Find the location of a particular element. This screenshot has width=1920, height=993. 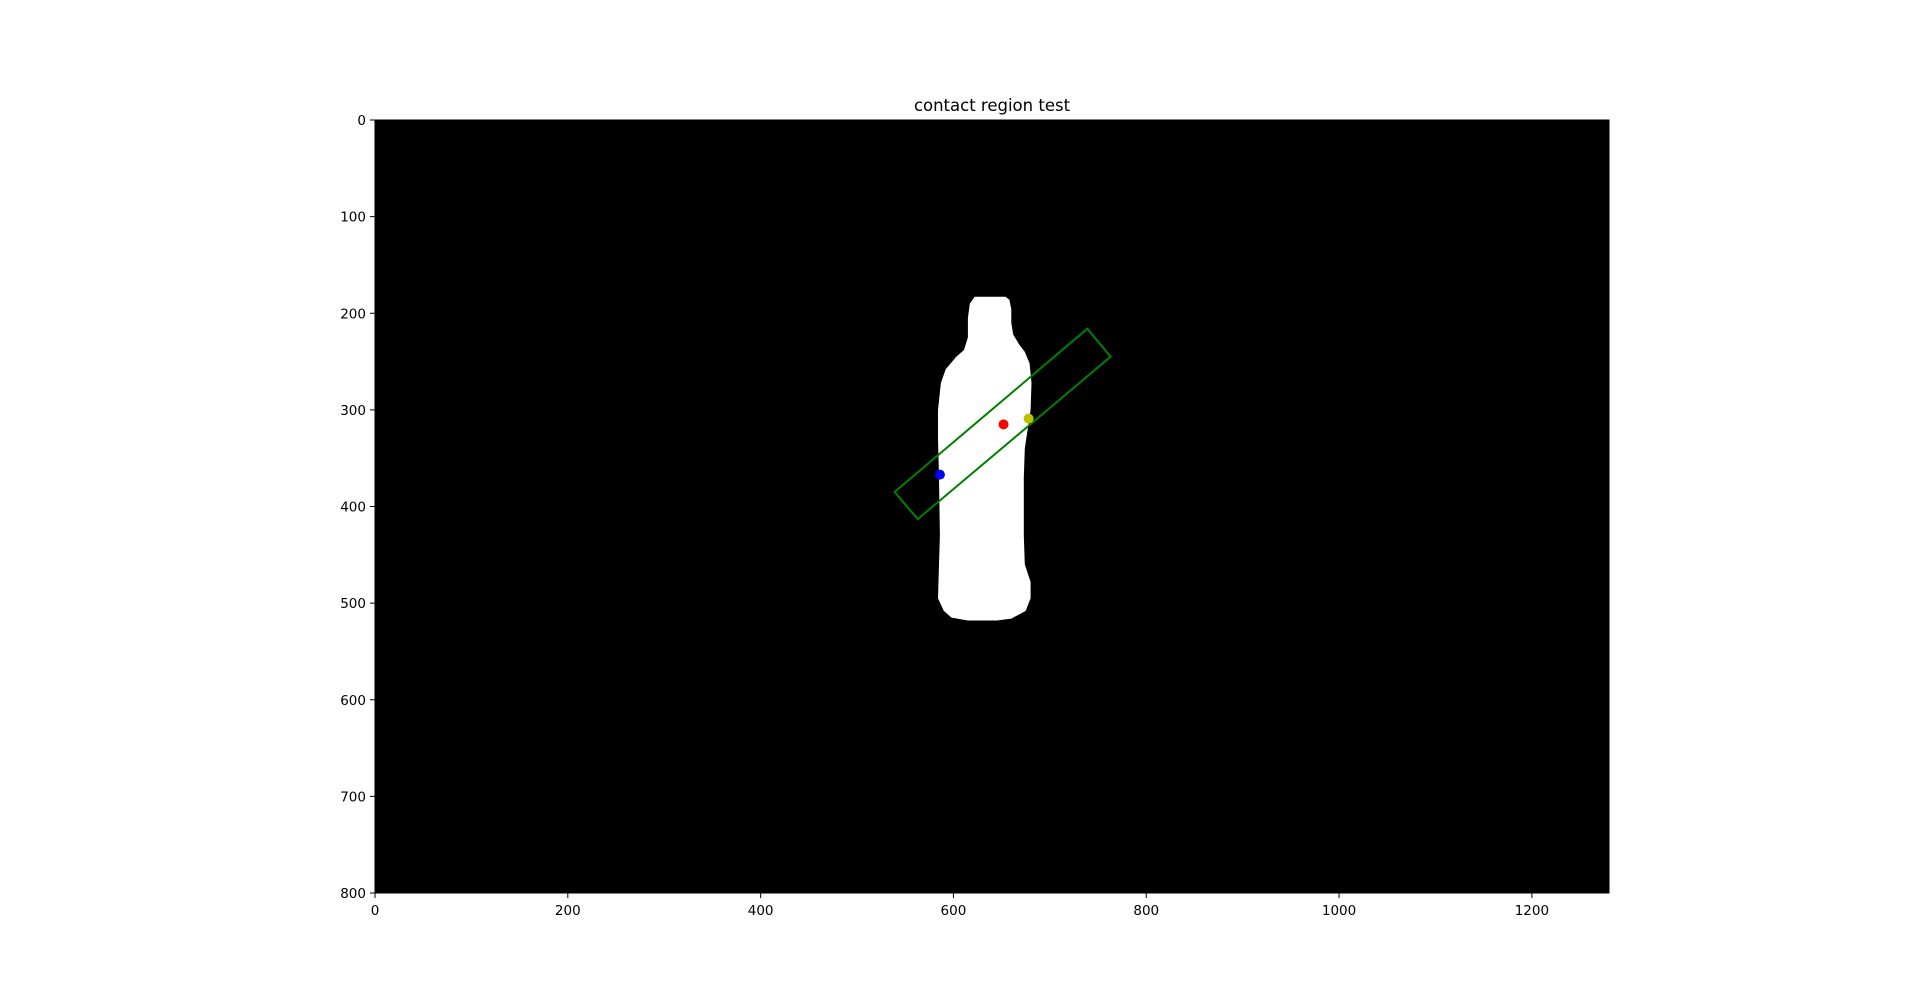

x-tick-label: 200 is located at coordinates (568, 911).